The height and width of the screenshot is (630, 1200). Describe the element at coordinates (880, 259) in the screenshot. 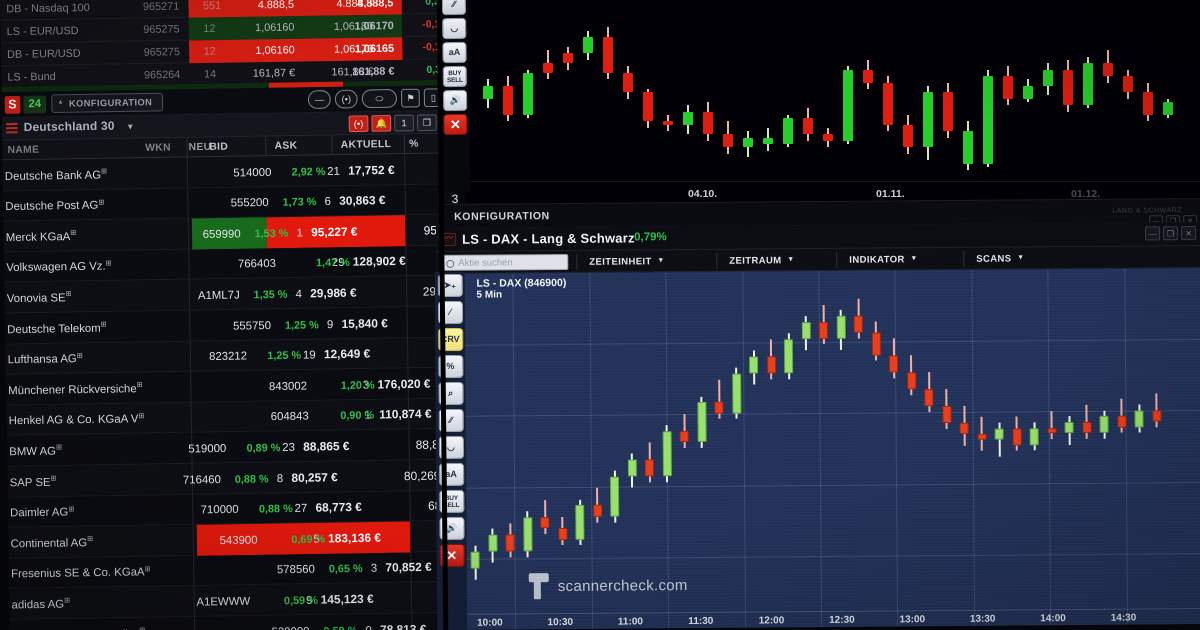

I see `indikator-dropdown: INDIKATOR` at that location.